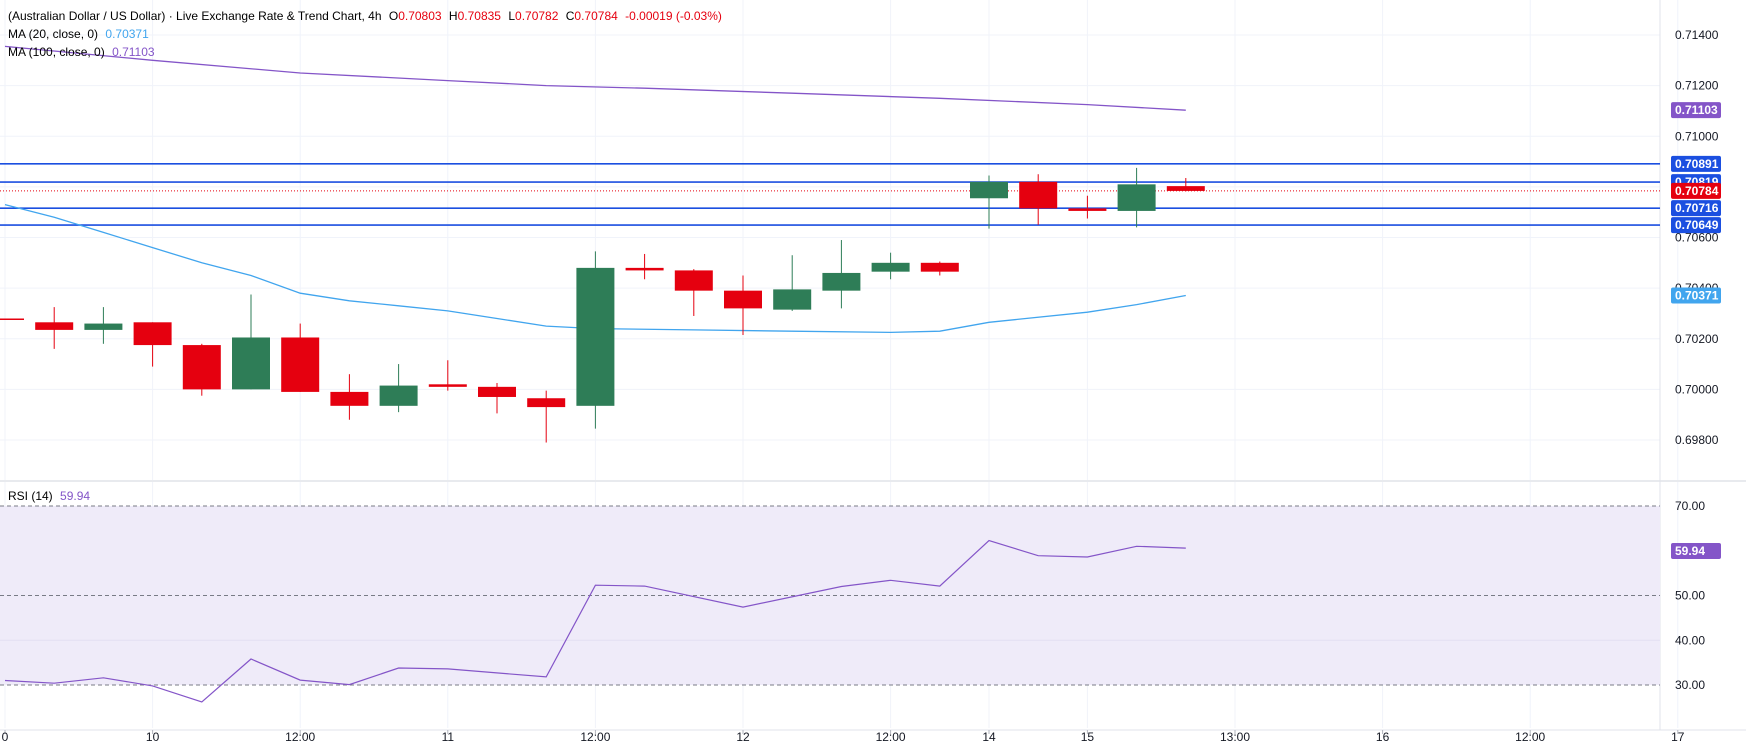 This screenshot has width=1746, height=748. What do you see at coordinates (75, 496) in the screenshot?
I see `rsi-legend-value: 59.94` at bounding box center [75, 496].